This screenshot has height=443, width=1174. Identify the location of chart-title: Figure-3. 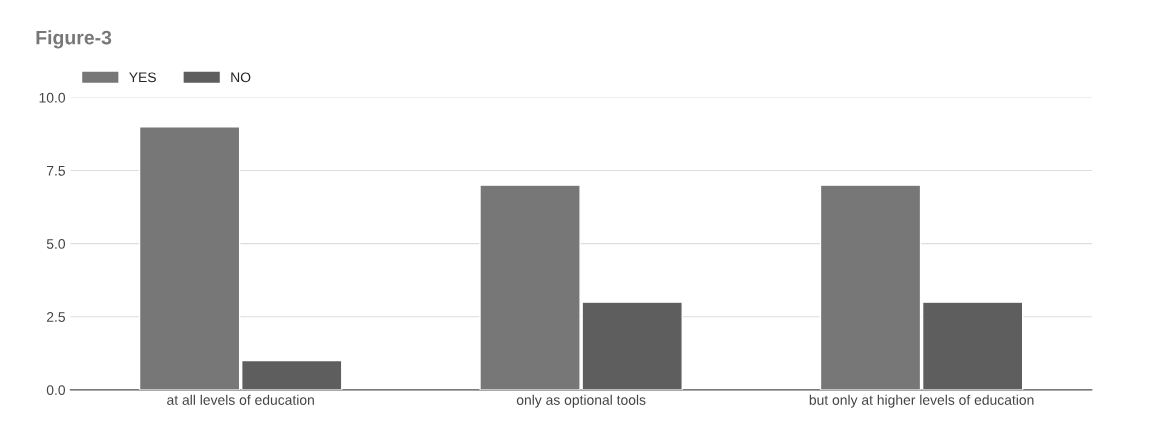
(74, 39).